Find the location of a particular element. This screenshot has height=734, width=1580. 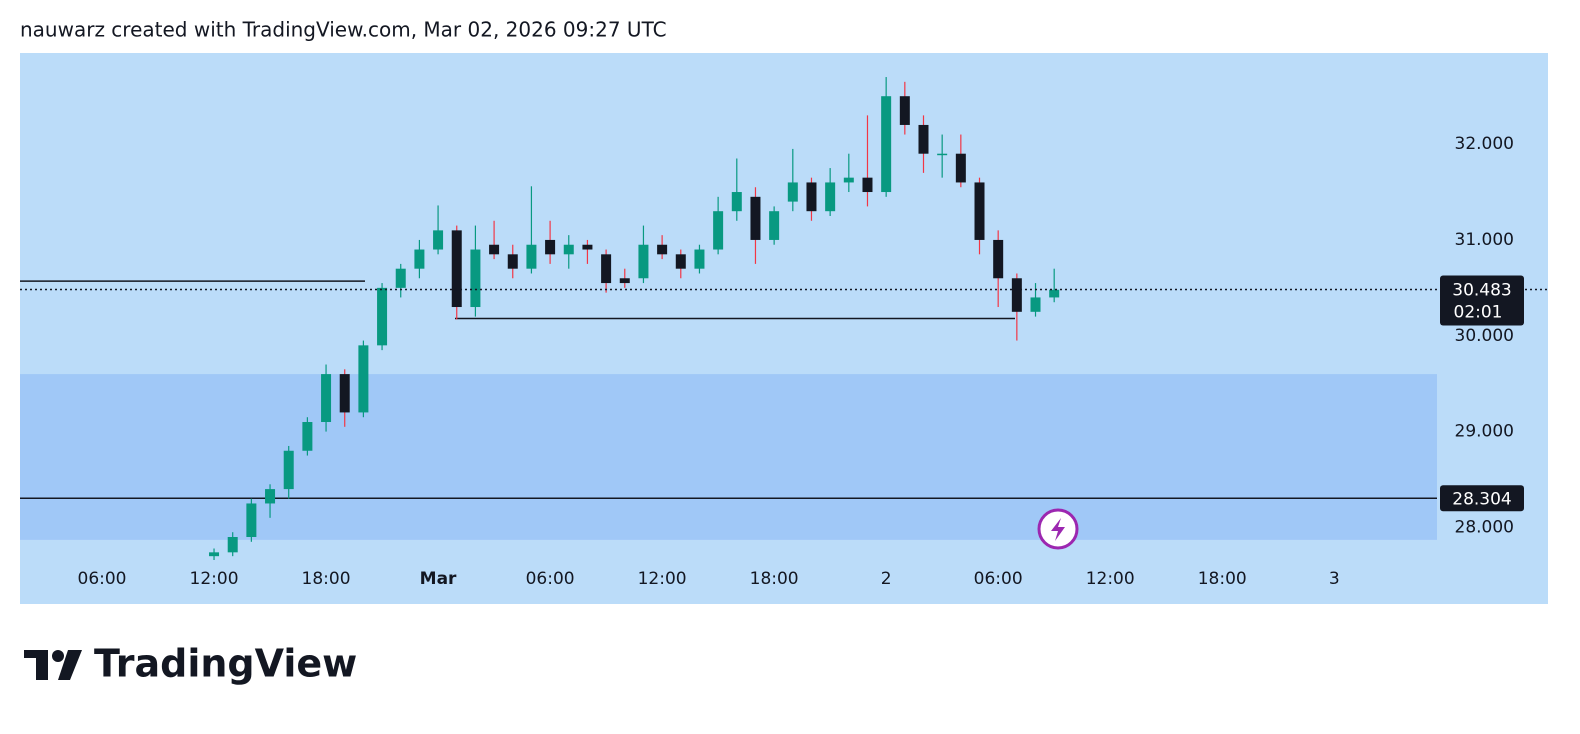

countdown: 02:01 is located at coordinates (1478, 312).